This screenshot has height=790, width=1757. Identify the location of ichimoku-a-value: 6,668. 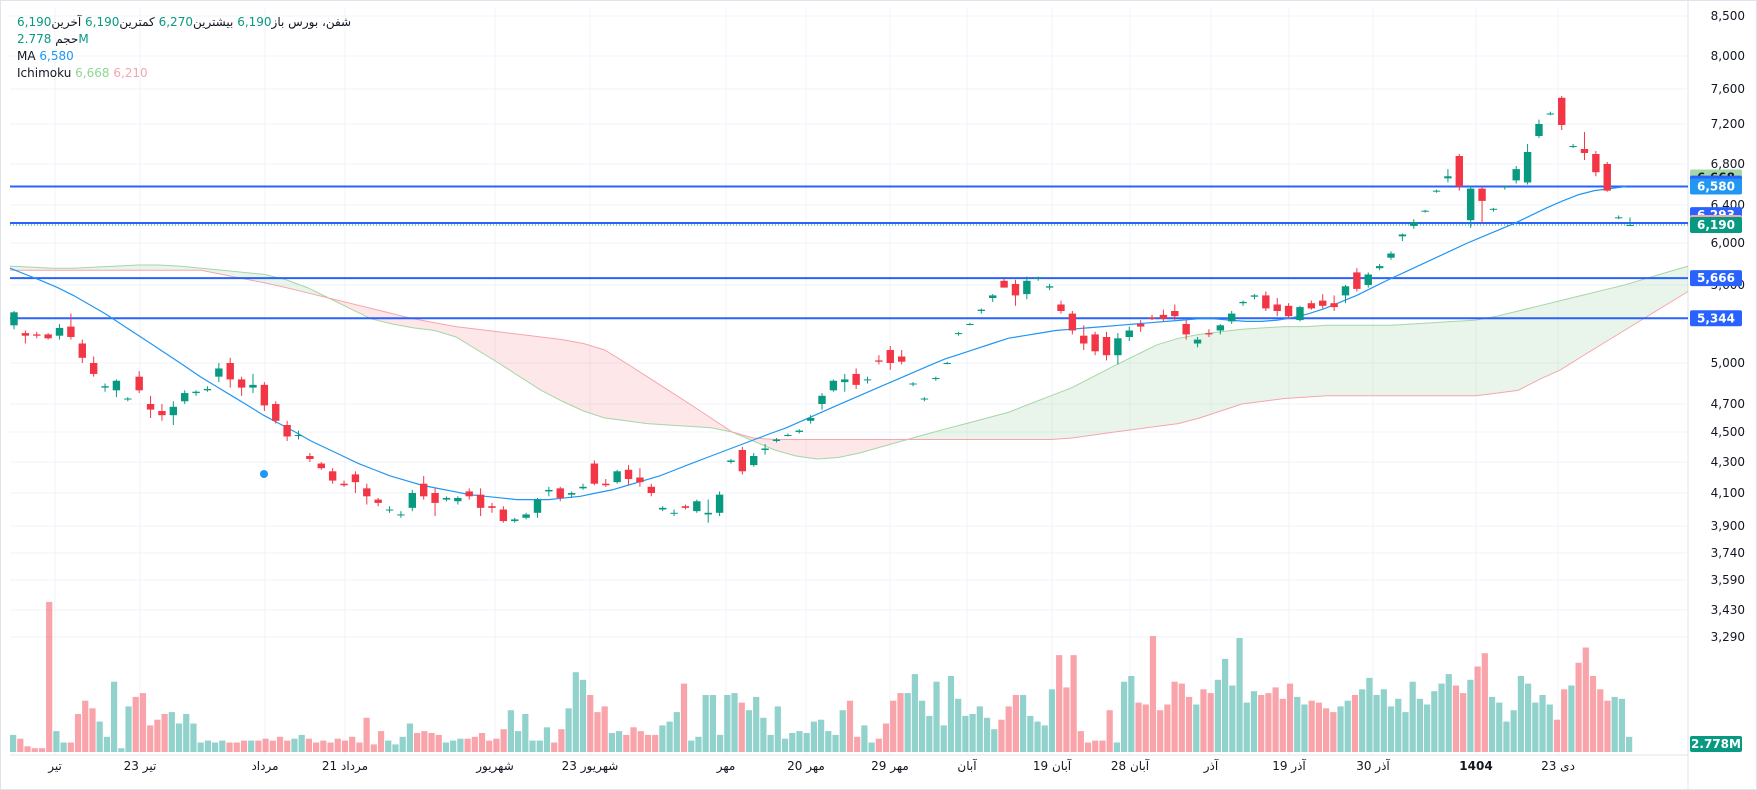
(92, 73).